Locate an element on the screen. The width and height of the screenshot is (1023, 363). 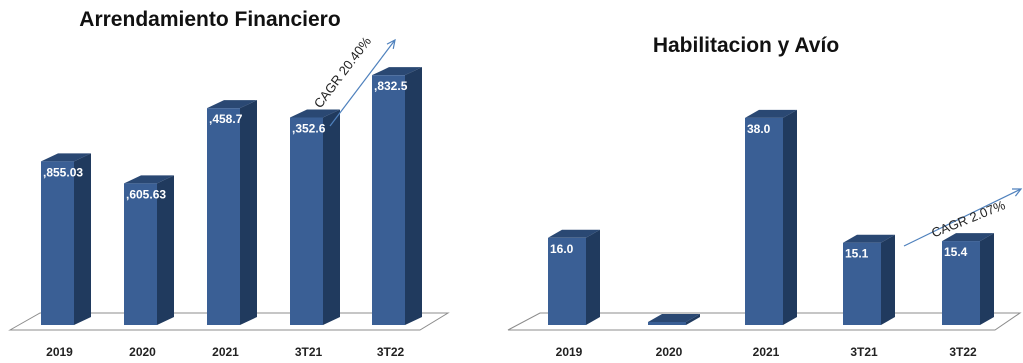
x-tick-habilitacion-3t21: 3T21 is located at coordinates (864, 352).